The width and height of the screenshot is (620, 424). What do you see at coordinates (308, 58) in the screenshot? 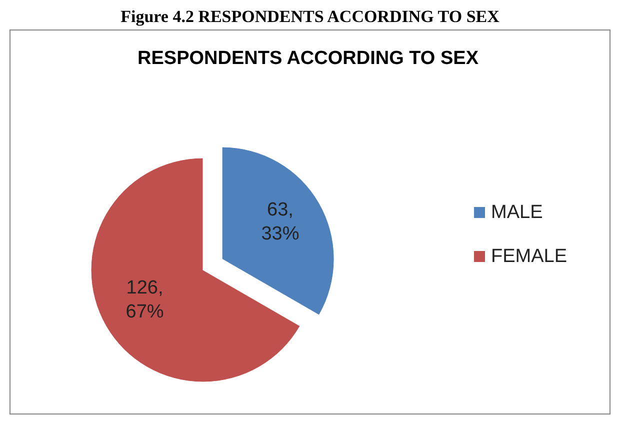
I see `chart-title: RESPONDENTS ACCORDING TO SEX` at bounding box center [308, 58].